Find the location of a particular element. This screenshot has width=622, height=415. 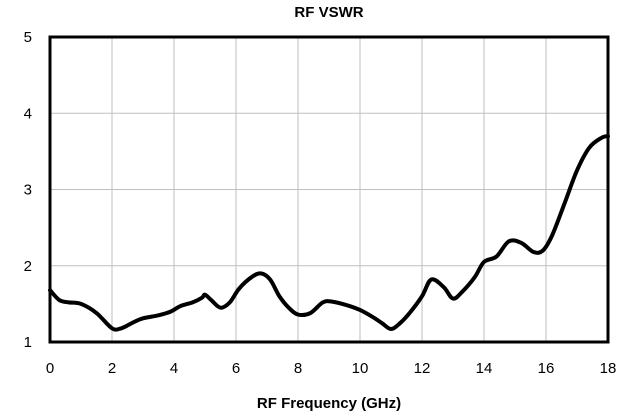

x-tick-label: 18 is located at coordinates (608, 368).